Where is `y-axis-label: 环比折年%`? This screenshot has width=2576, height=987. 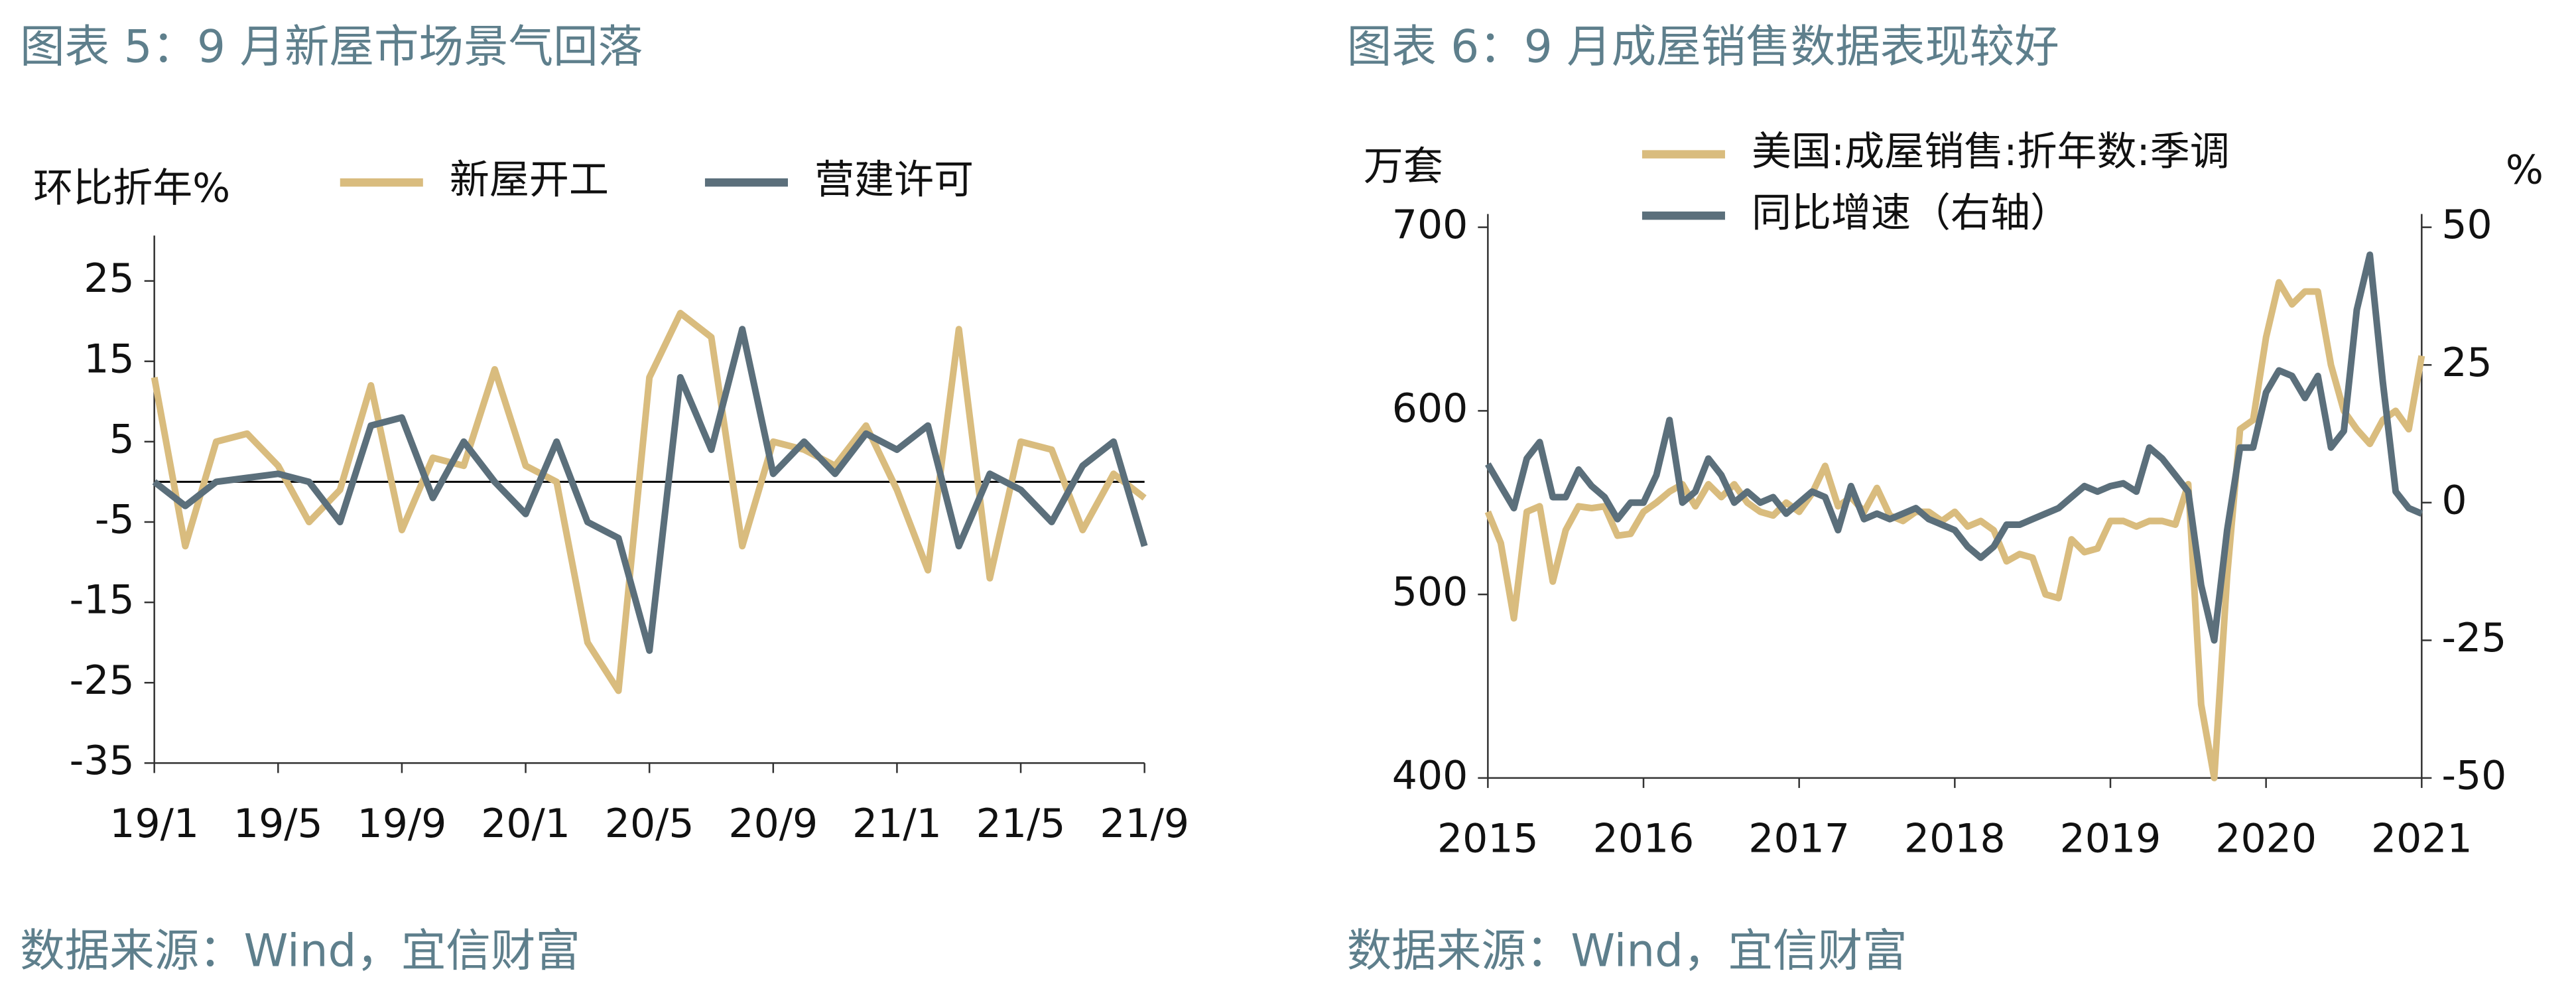 y-axis-label: 环比折年% is located at coordinates (131, 188).